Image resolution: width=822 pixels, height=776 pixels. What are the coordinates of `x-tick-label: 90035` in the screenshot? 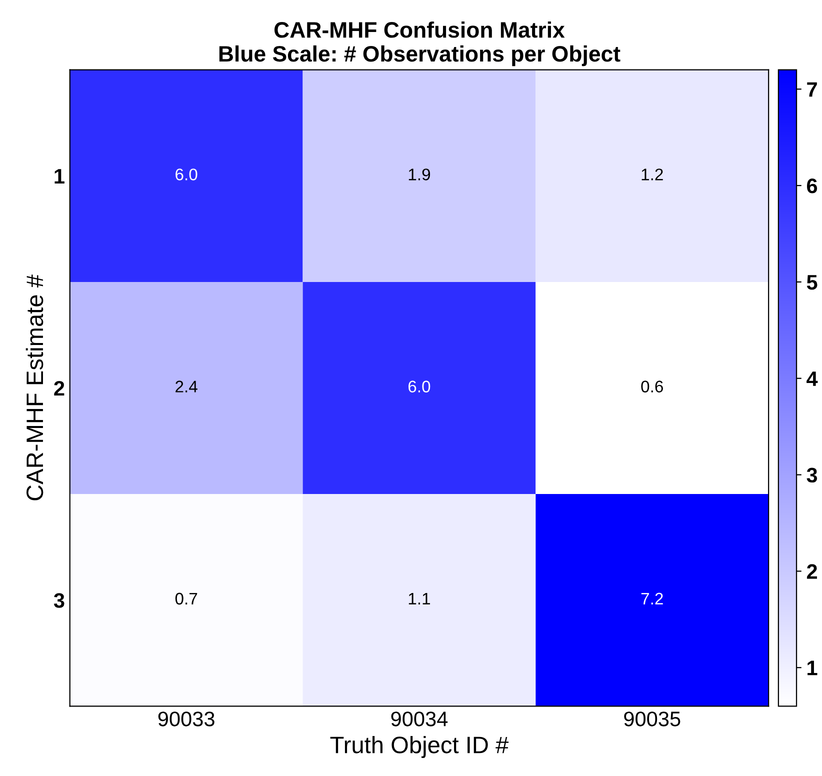 It's located at (652, 719).